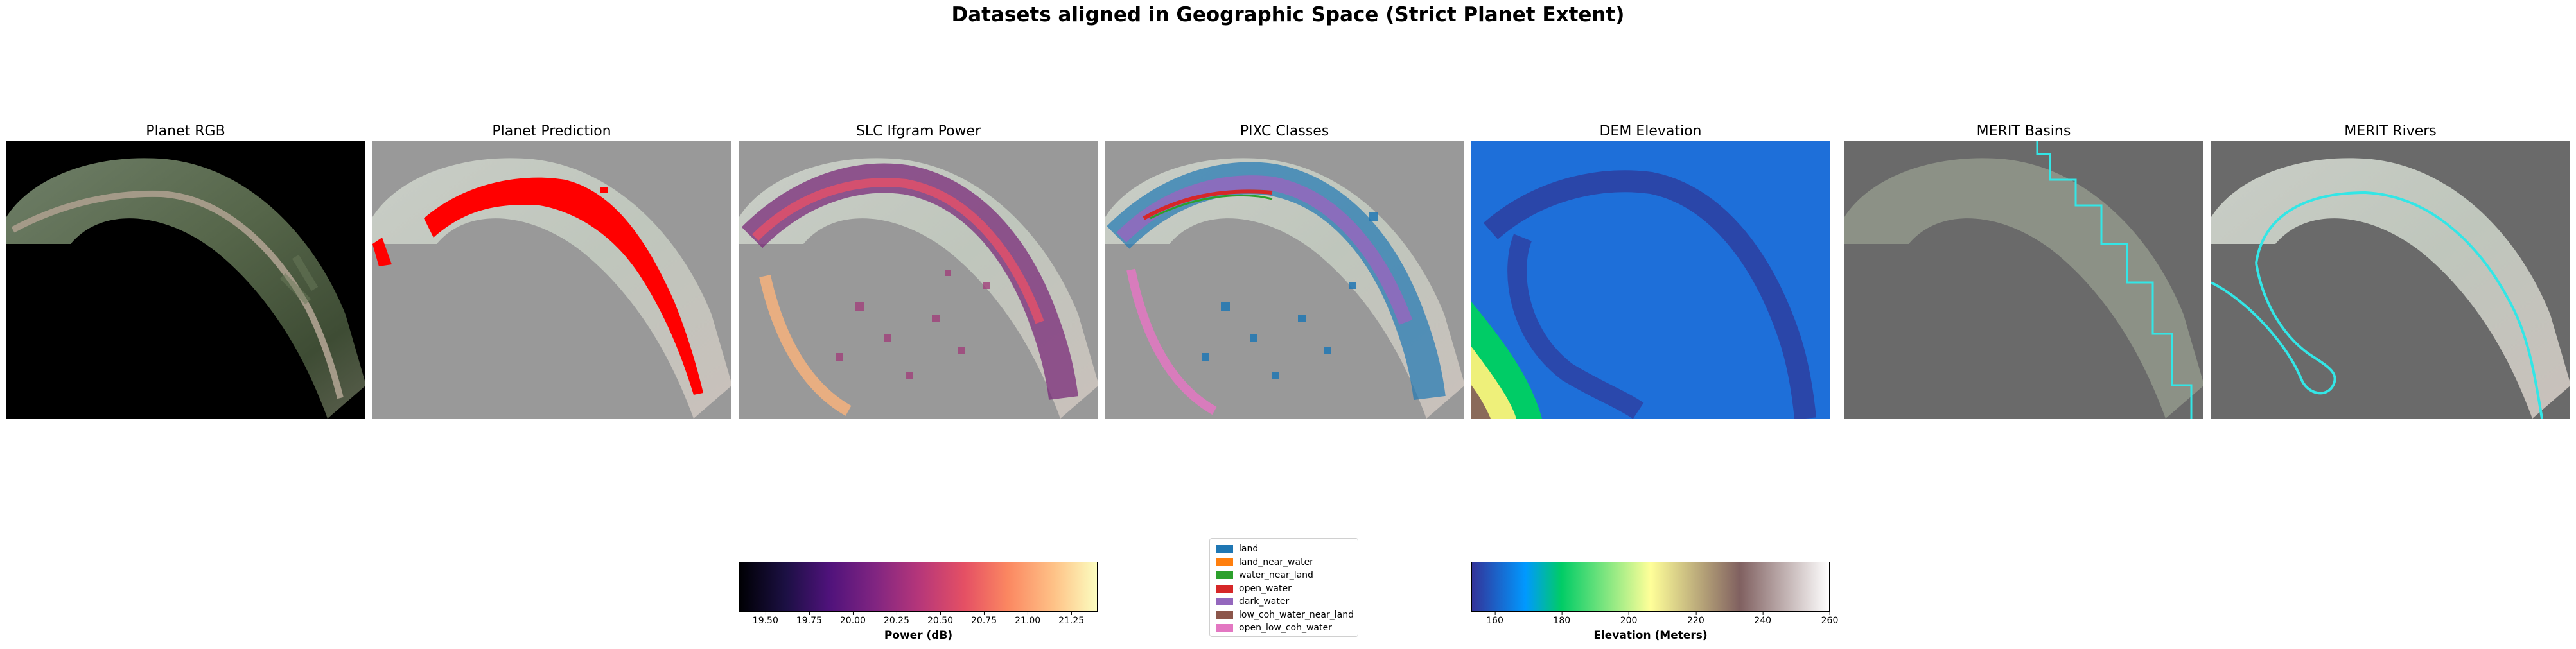 Image resolution: width=2576 pixels, height=649 pixels. Describe the element at coordinates (1562, 619) in the screenshot. I see `elevation-colorbar-tick-label: 180` at that location.